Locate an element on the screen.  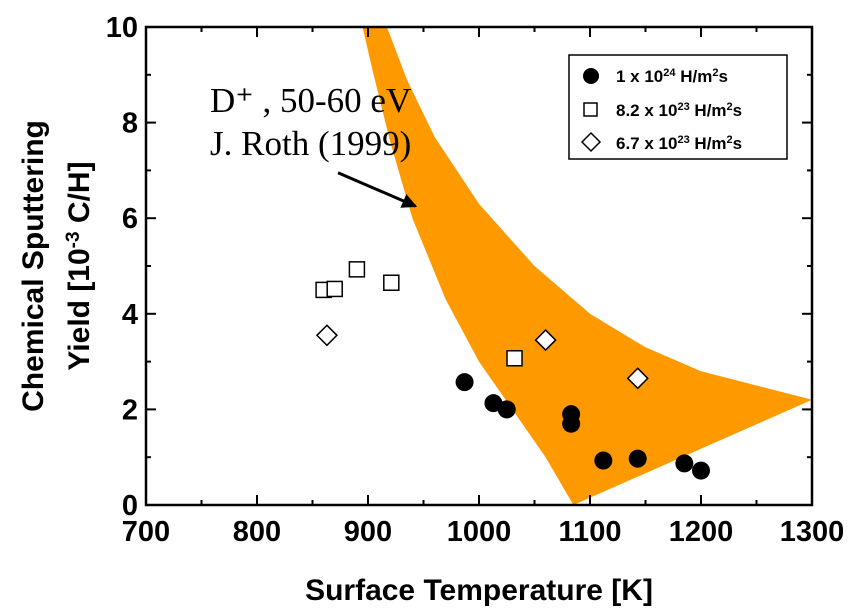
y-tick-label: 4 is located at coordinates (130, 315).